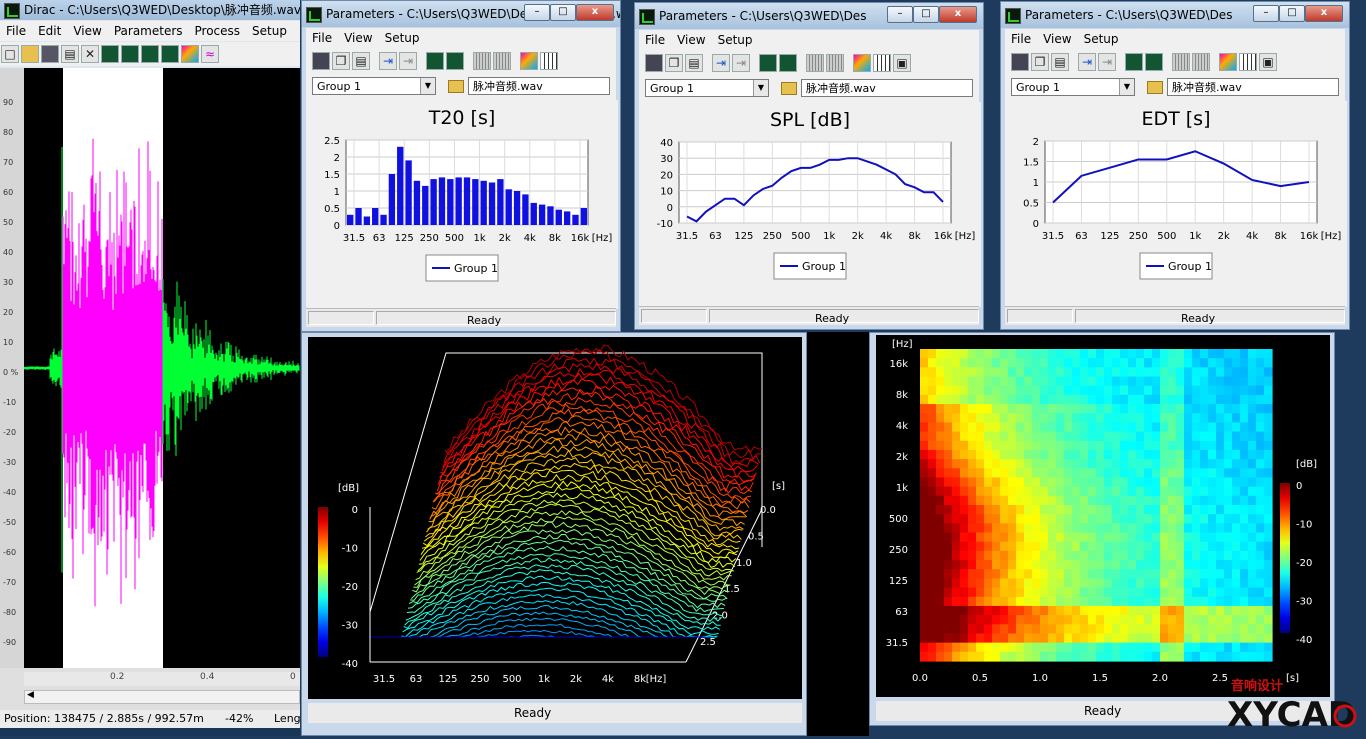  What do you see at coordinates (110, 54) in the screenshot?
I see `waveform-view-icon` at bounding box center [110, 54].